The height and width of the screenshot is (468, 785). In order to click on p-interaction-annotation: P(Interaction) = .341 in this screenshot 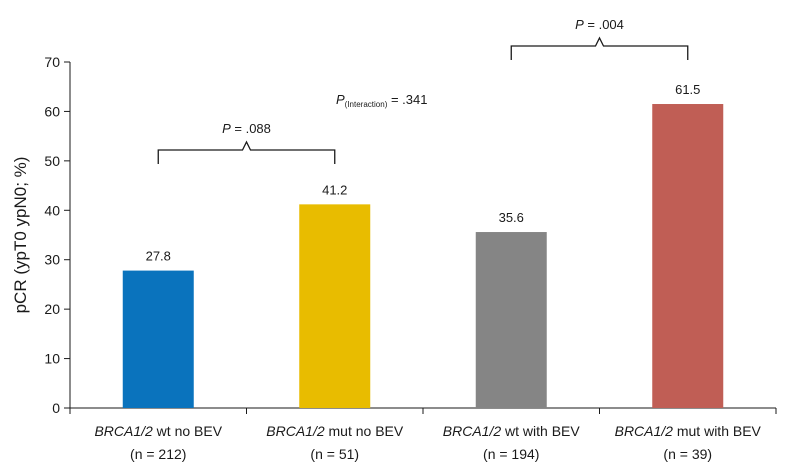, I will do `click(381, 100)`.